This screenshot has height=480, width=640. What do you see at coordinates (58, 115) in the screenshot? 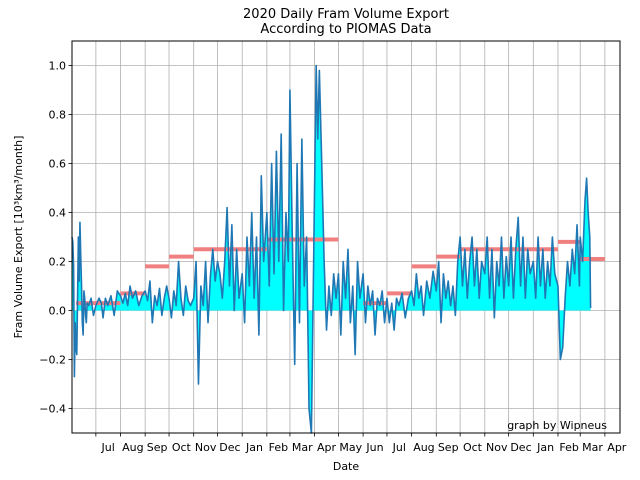
I see `y-tick-label: 0.8` at bounding box center [58, 115].